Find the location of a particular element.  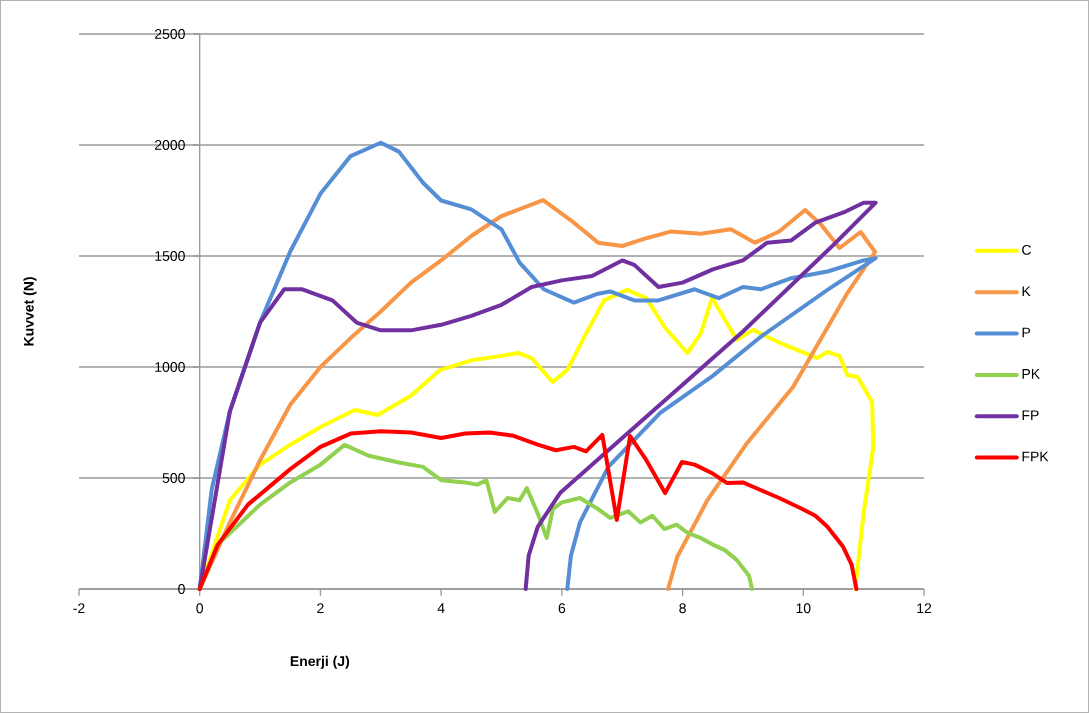

x-axis-title: Enerji (J) is located at coordinates (320, 662).